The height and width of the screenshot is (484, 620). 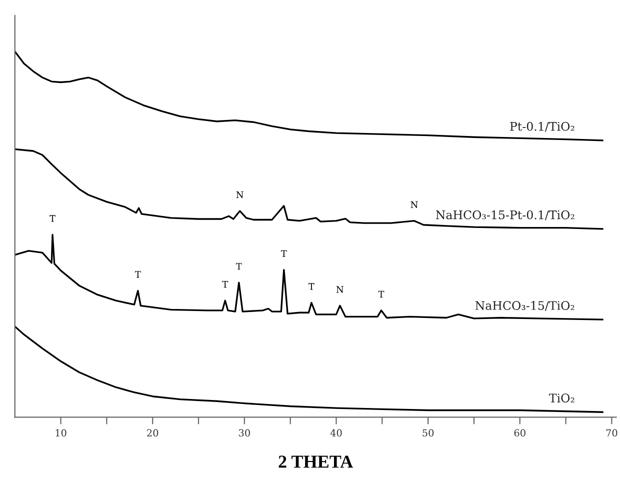 I want to click on series-label: TiO₂, so click(x=561, y=398).